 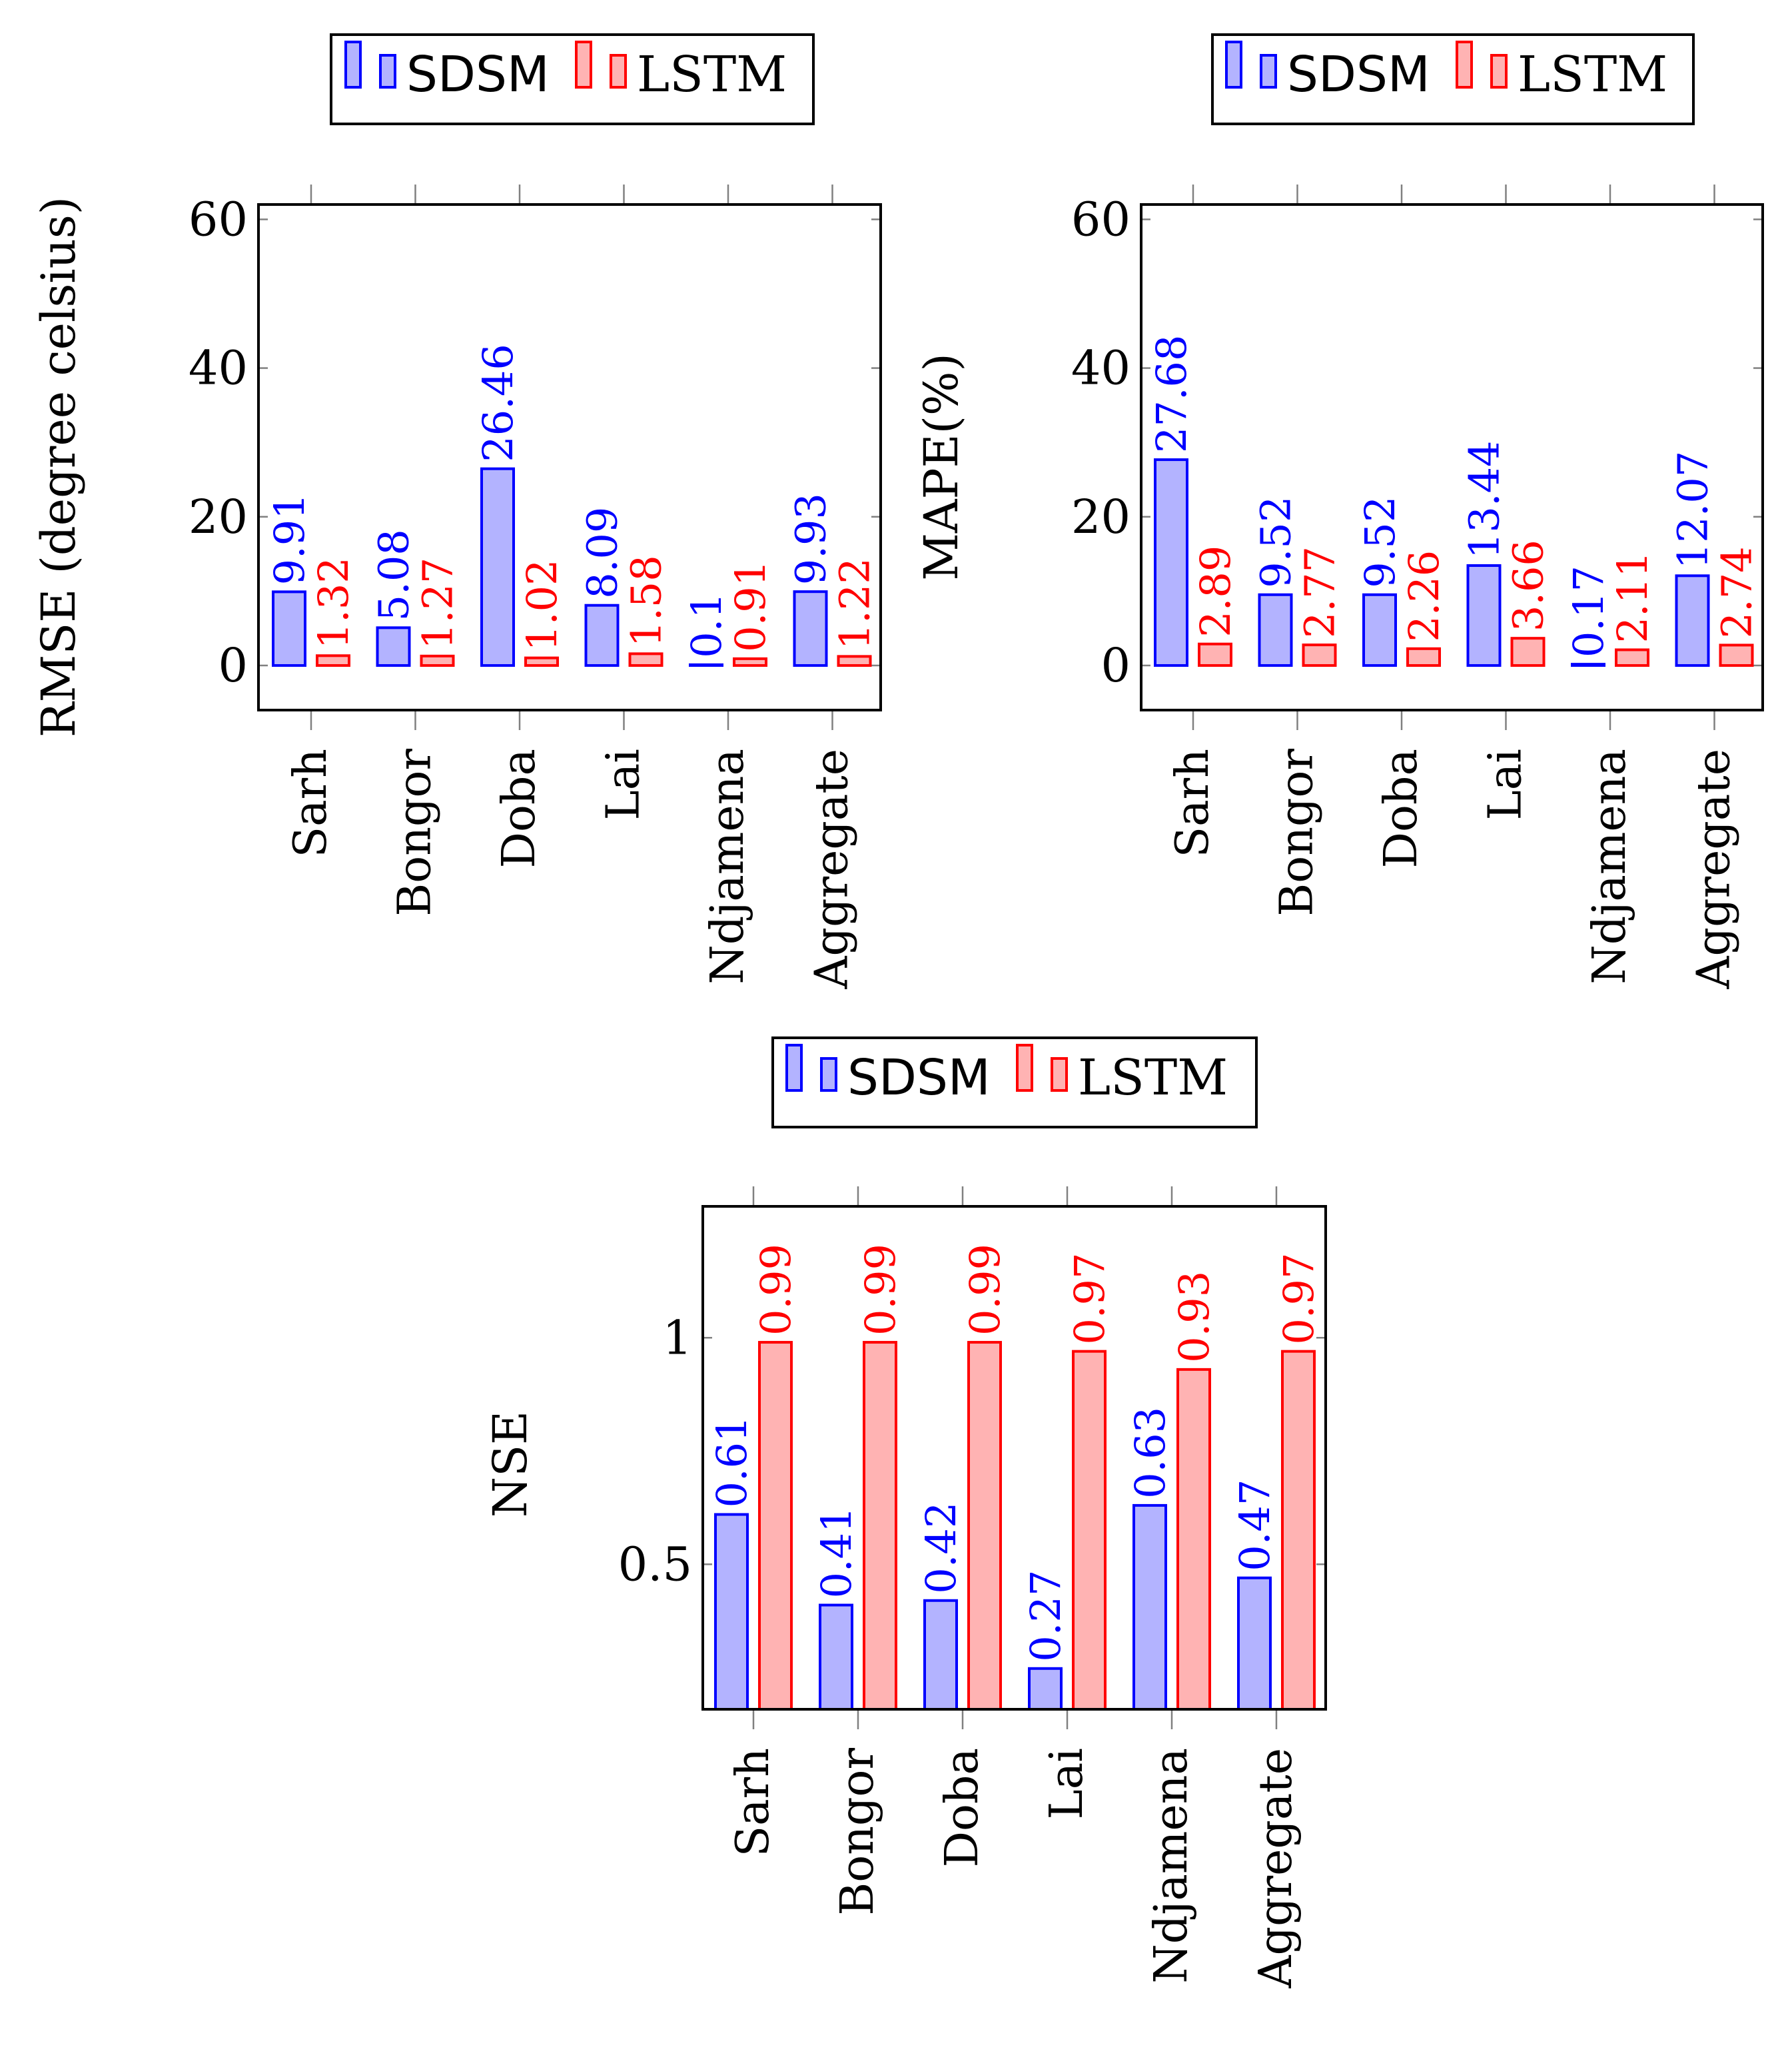 What do you see at coordinates (941, 467) in the screenshot?
I see `mape-ylabel: MAPE(%)` at bounding box center [941, 467].